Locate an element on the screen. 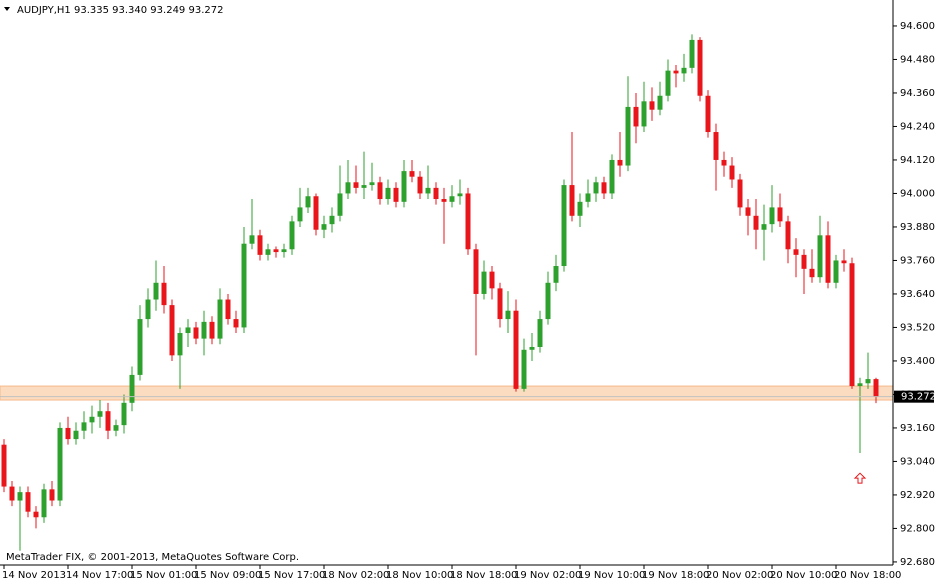  chart-title: AUDJPY,H1 93.335 93.340 93.249 93.272 is located at coordinates (120, 10).